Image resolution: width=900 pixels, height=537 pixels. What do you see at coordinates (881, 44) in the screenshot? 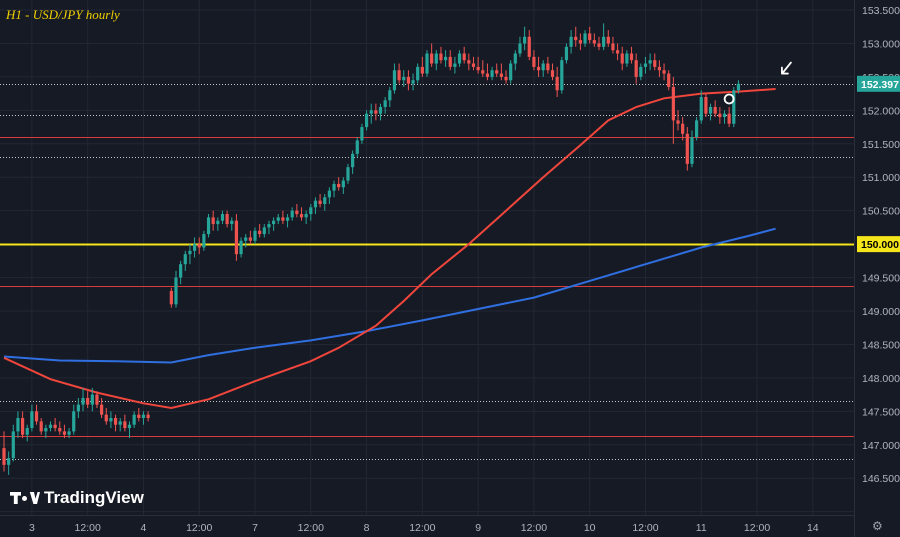
I see `price-axis-label: 153.000` at bounding box center [881, 44].